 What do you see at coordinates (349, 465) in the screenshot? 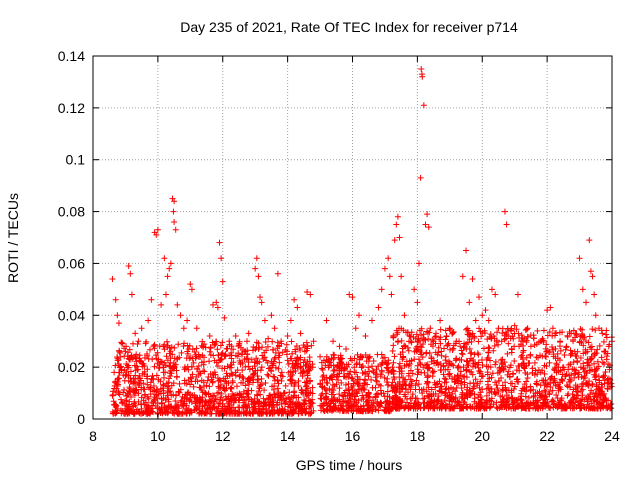
I see `x-axis-label: GPS time / hours` at bounding box center [349, 465].